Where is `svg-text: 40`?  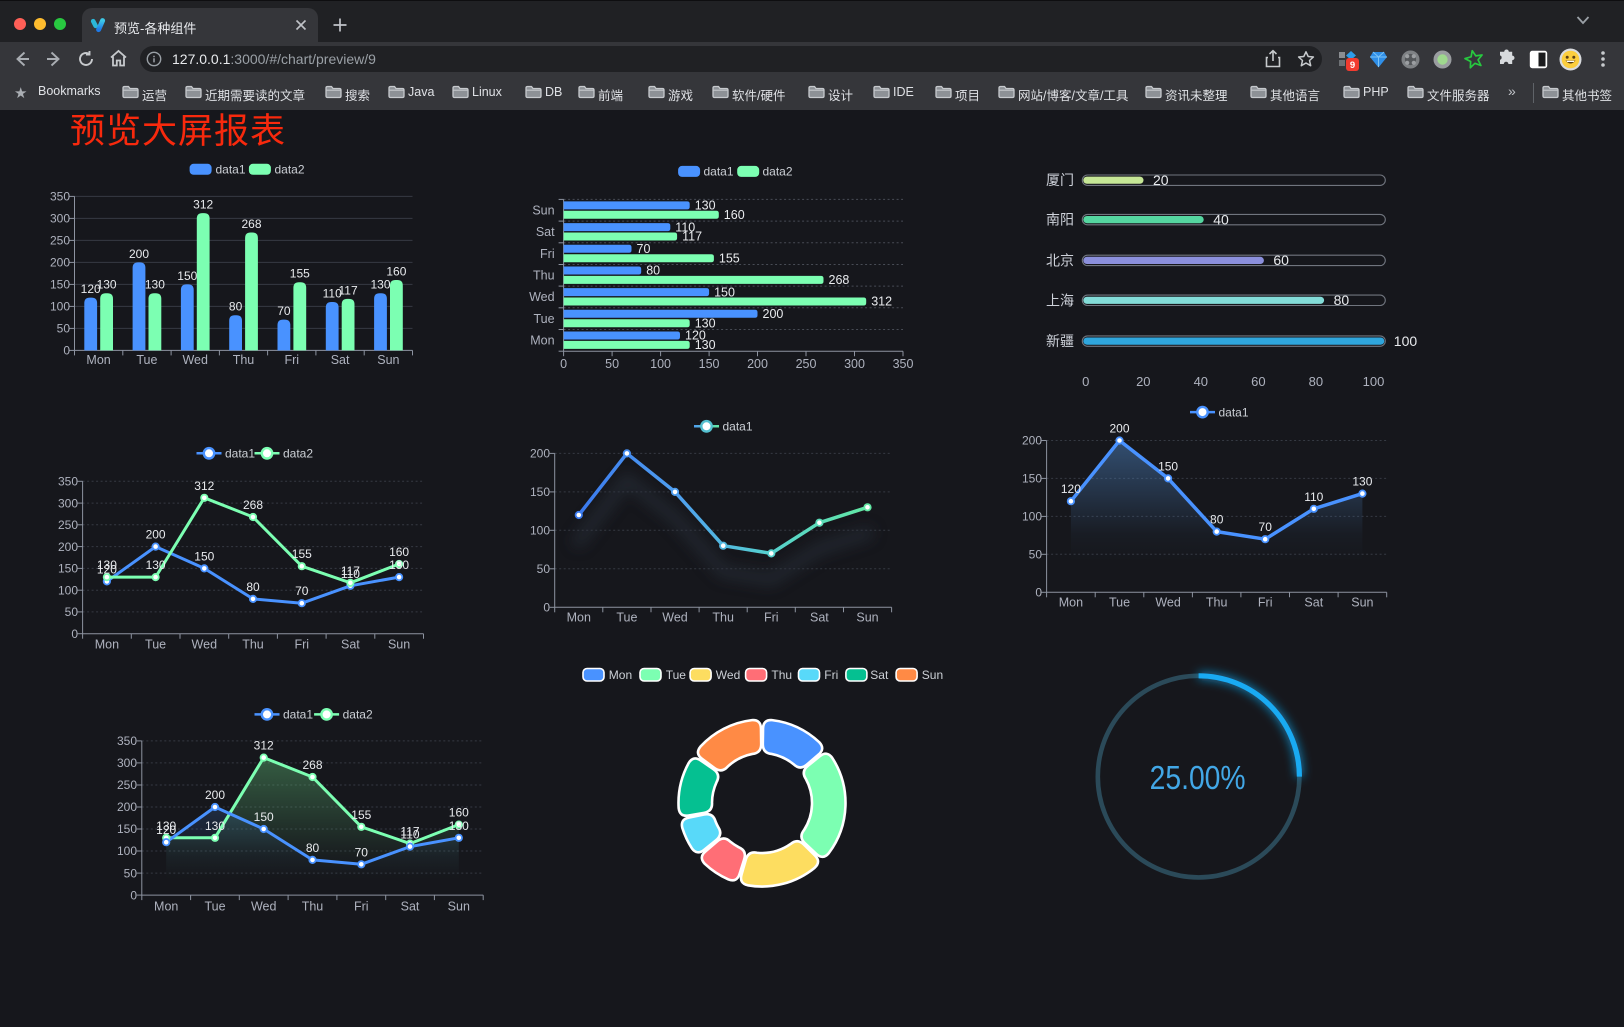 svg-text: 40 is located at coordinates (1201, 381).